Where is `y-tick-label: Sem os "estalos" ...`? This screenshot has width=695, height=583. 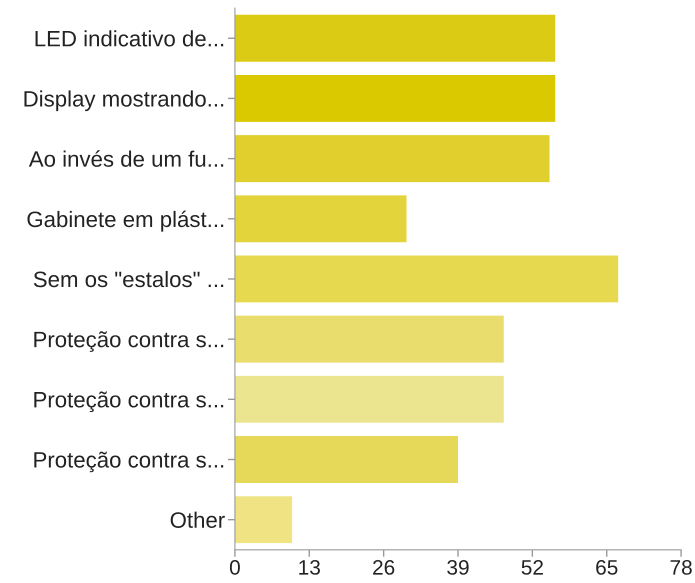
y-tick-label: Sem os "estalos" ... is located at coordinates (129, 279).